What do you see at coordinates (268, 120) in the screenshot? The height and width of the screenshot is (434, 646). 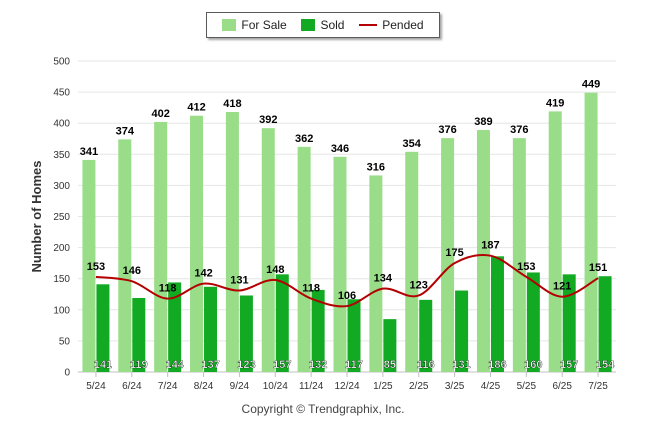 I see `for-sale-data-label: 392` at bounding box center [268, 120].